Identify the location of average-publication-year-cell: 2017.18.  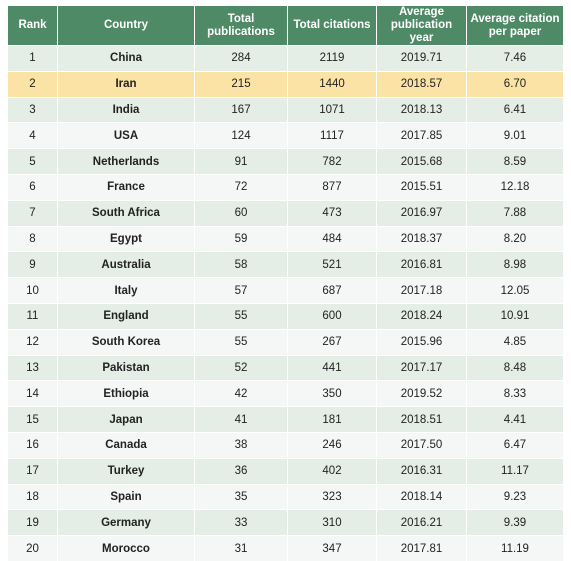
(422, 290).